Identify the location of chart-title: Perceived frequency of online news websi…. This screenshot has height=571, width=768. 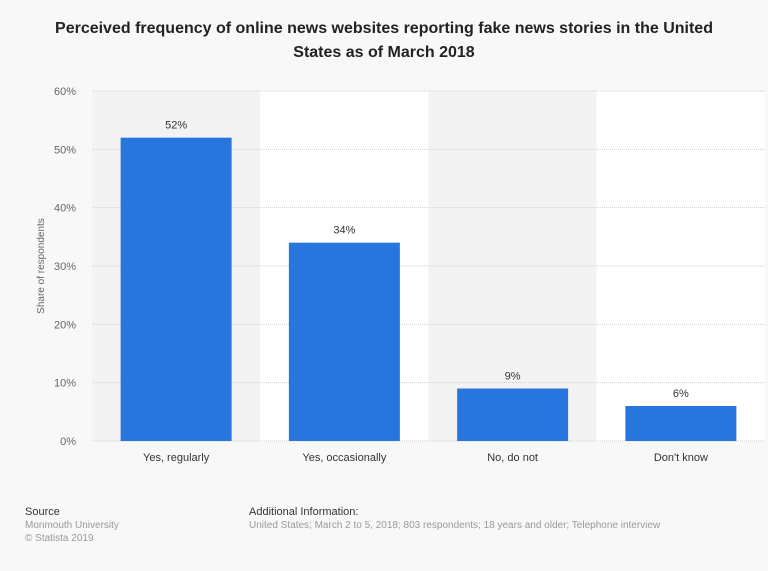
(384, 40).